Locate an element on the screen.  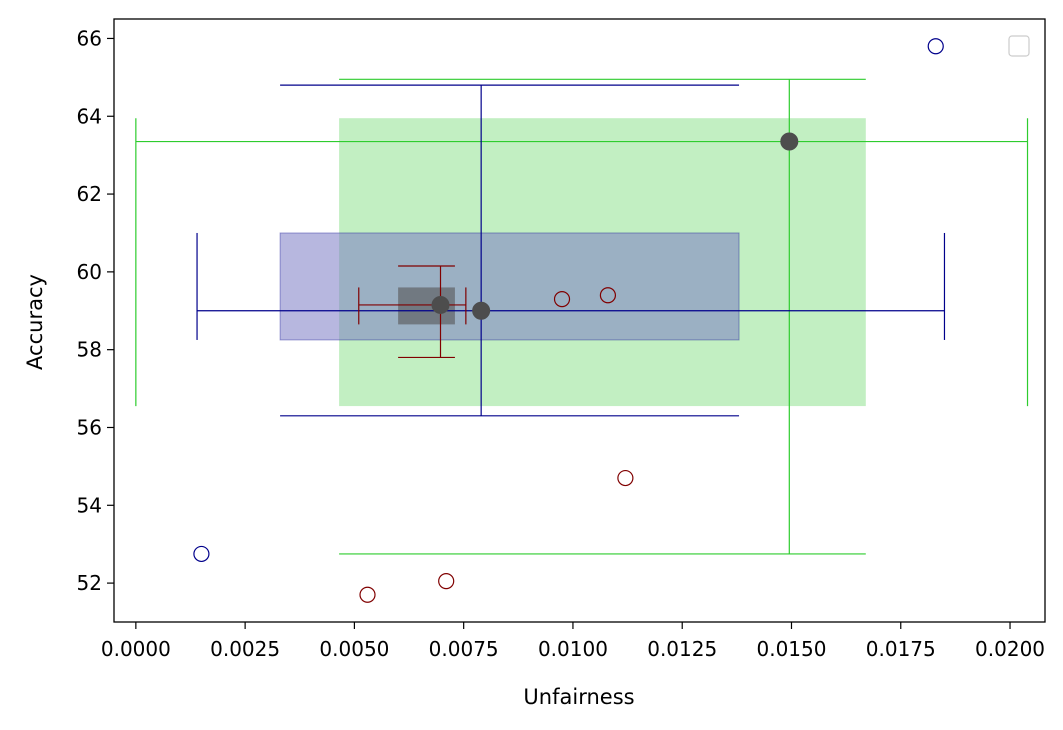
y-tick-label-7: 66 is located at coordinates (89, 38).